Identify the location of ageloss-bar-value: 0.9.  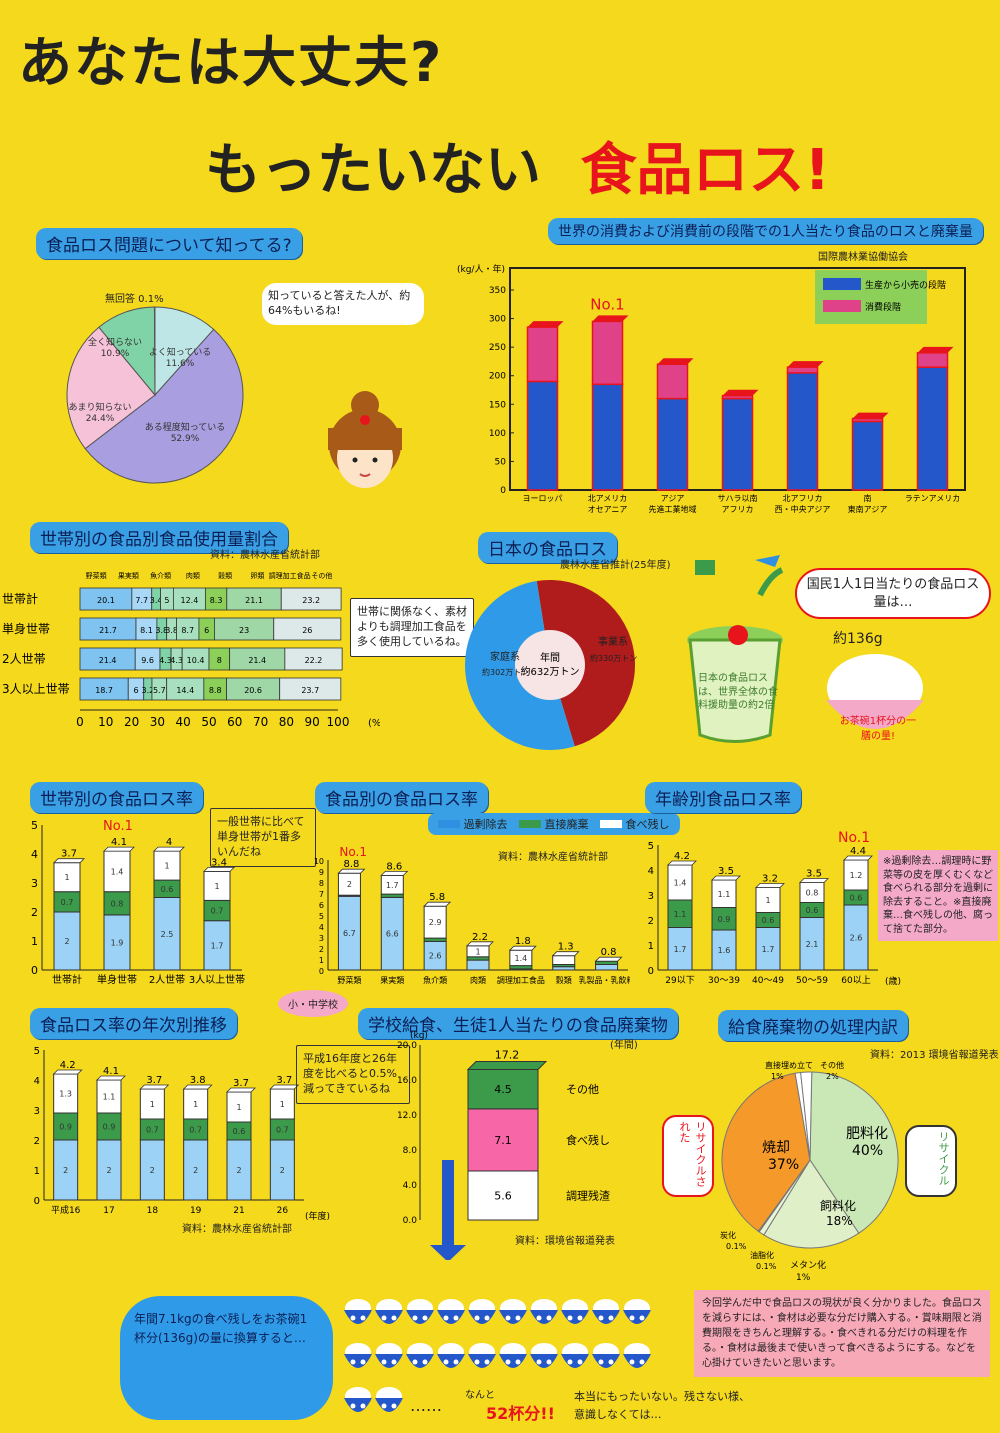
(724, 919).